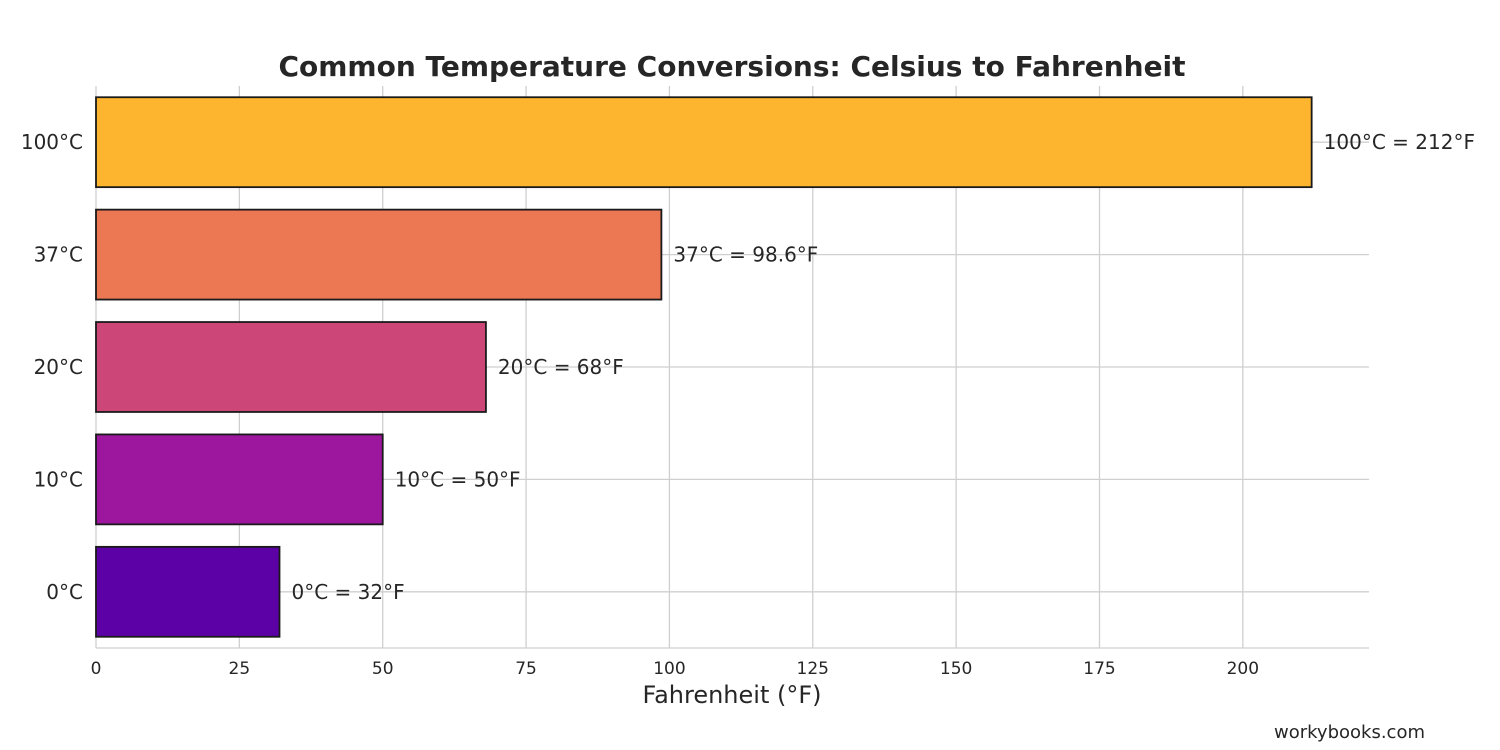  What do you see at coordinates (813, 669) in the screenshot?
I see `x-tick-label: 125` at bounding box center [813, 669].